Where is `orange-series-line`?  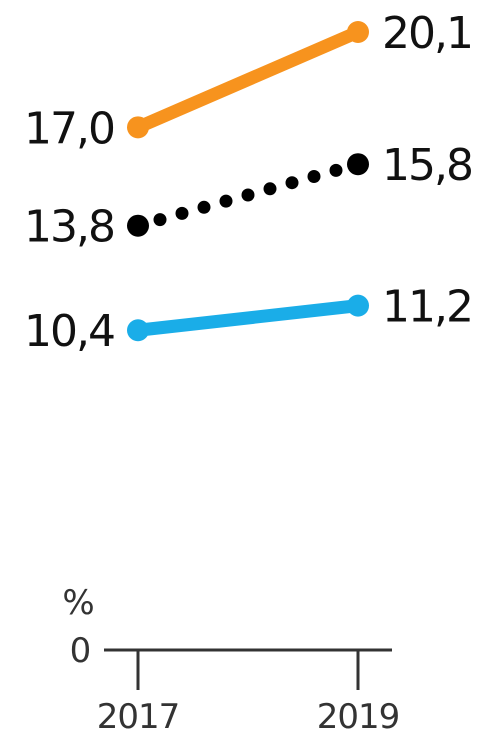 orange-series-line is located at coordinates (248, 79).